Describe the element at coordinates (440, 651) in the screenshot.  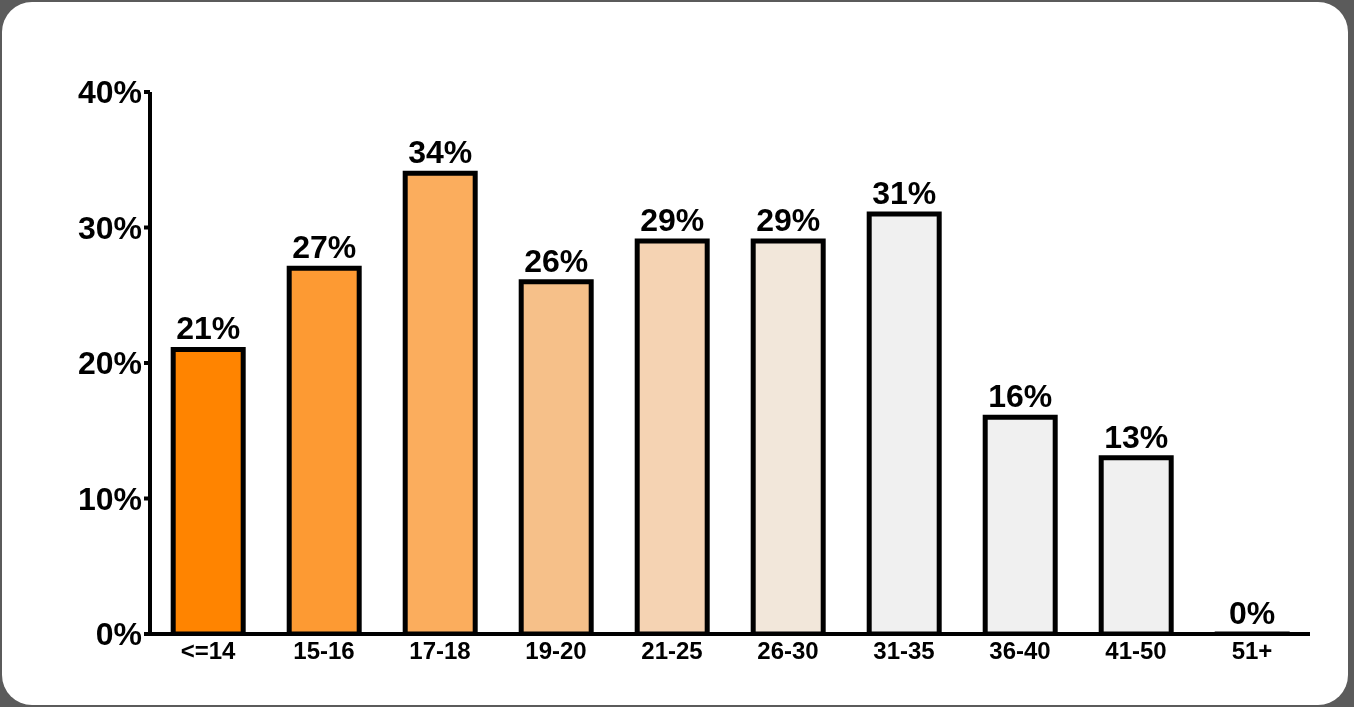
I see `x-tick-label: 17-18` at that location.